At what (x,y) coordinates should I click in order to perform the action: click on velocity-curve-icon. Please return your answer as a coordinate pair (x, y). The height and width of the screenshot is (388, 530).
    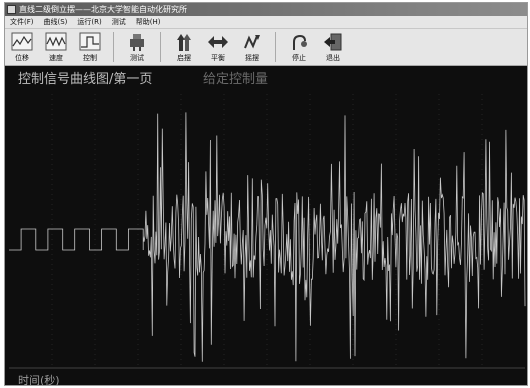
    Looking at the image, I should click on (56, 41).